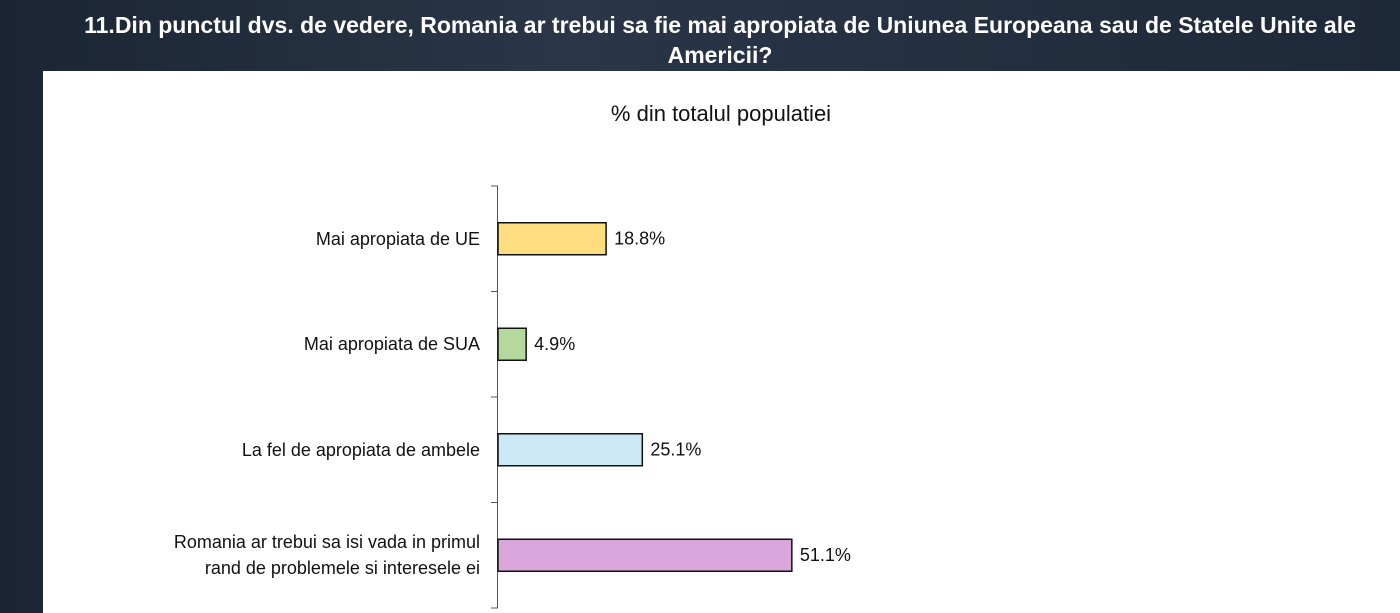  Describe the element at coordinates (825, 555) in the screenshot. I see `value-label: 51.1%` at that location.